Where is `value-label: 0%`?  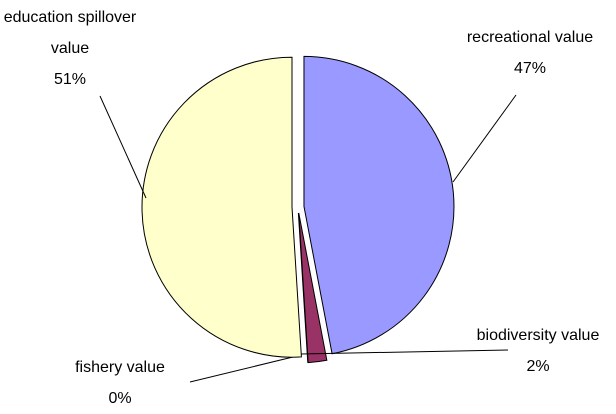 value-label: 0% is located at coordinates (120, 398).